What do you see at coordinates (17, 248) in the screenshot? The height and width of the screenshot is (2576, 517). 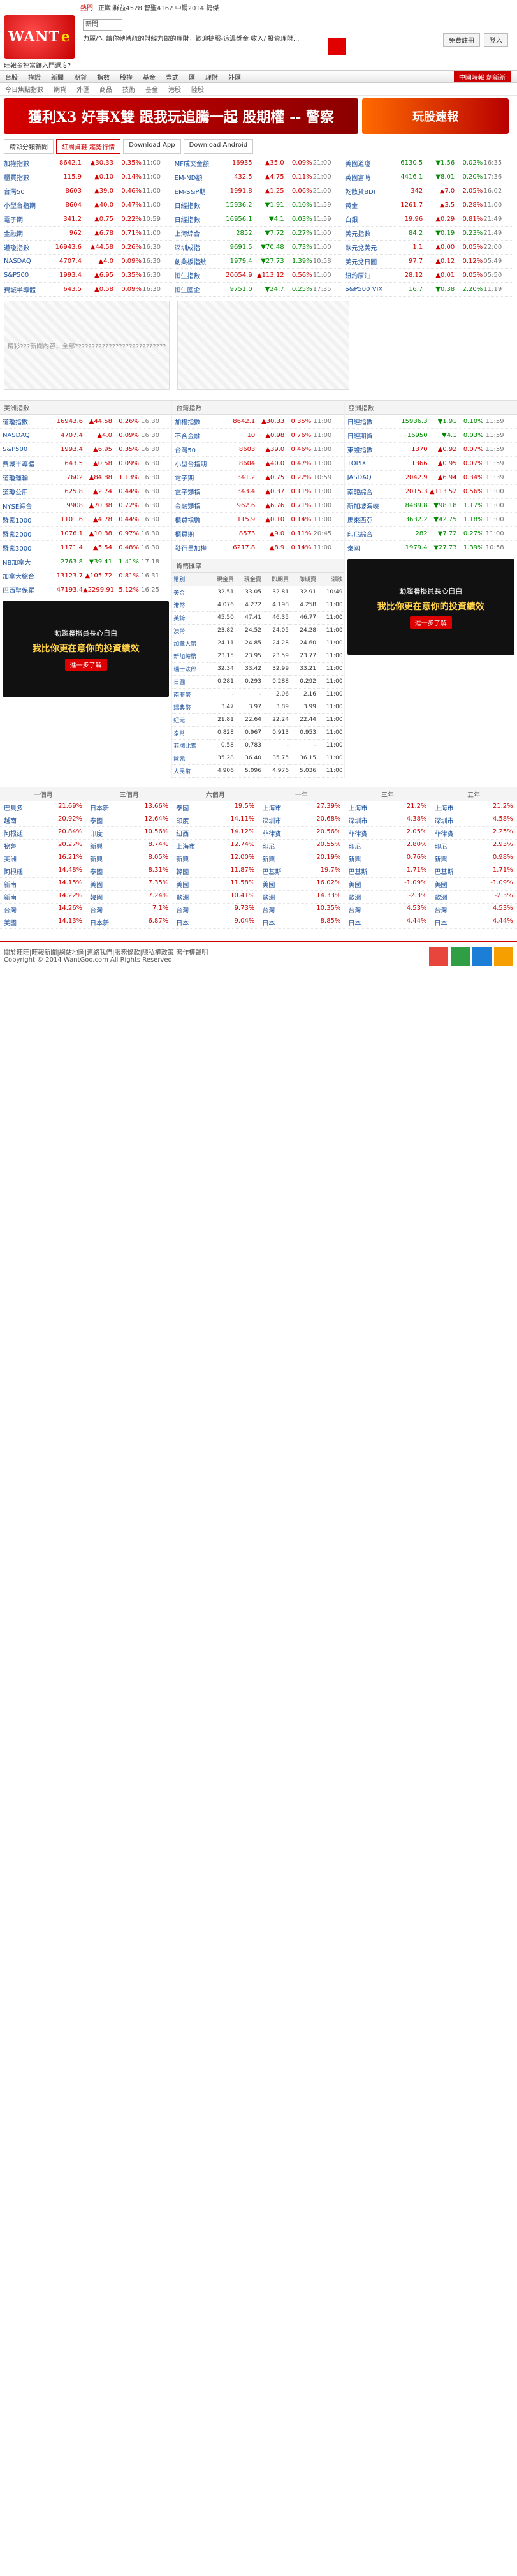 I see `quotes-left-n: 道瓊指數` at bounding box center [17, 248].